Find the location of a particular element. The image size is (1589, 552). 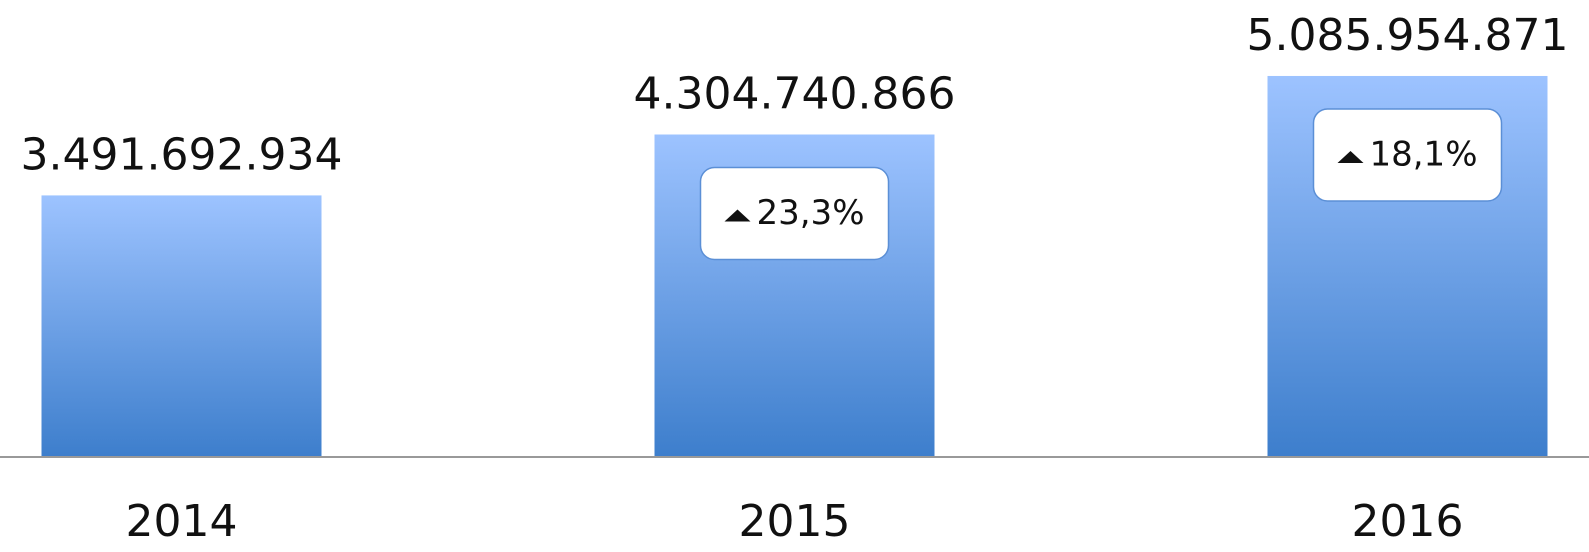

x-tick-label: 2014 is located at coordinates (182, 521).